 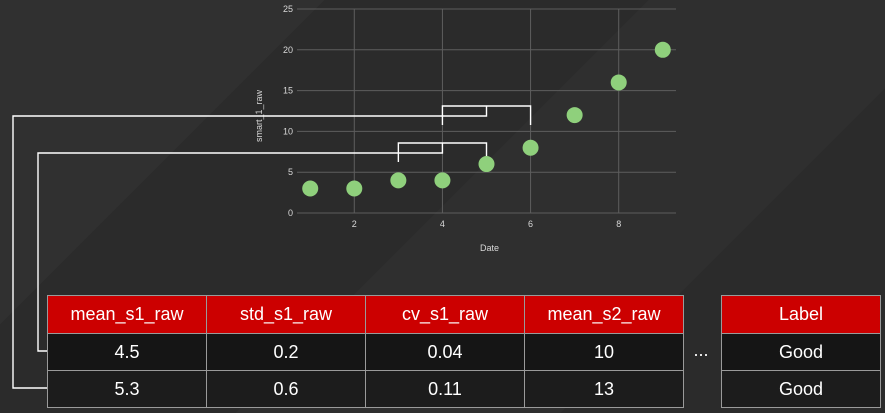 What do you see at coordinates (127, 389) in the screenshot?
I see `table-cell: 5.3` at bounding box center [127, 389].